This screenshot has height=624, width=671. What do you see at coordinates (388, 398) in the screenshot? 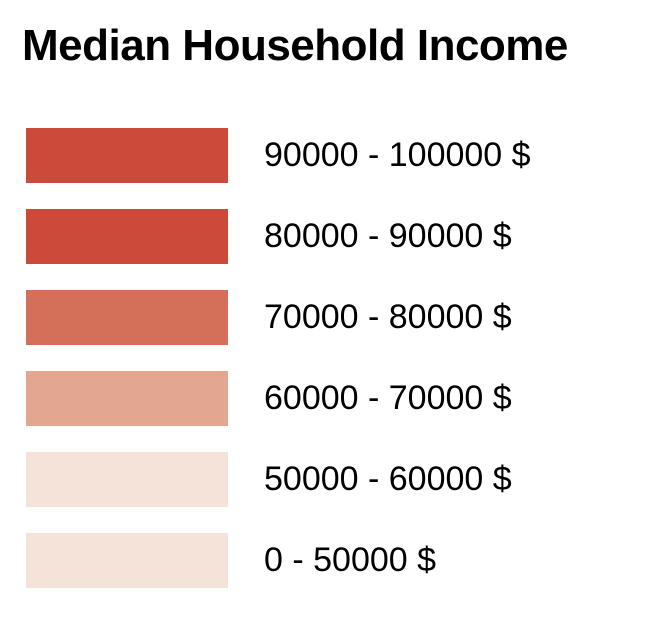
I see `legend-label: 60000 - 70000 $` at bounding box center [388, 398].